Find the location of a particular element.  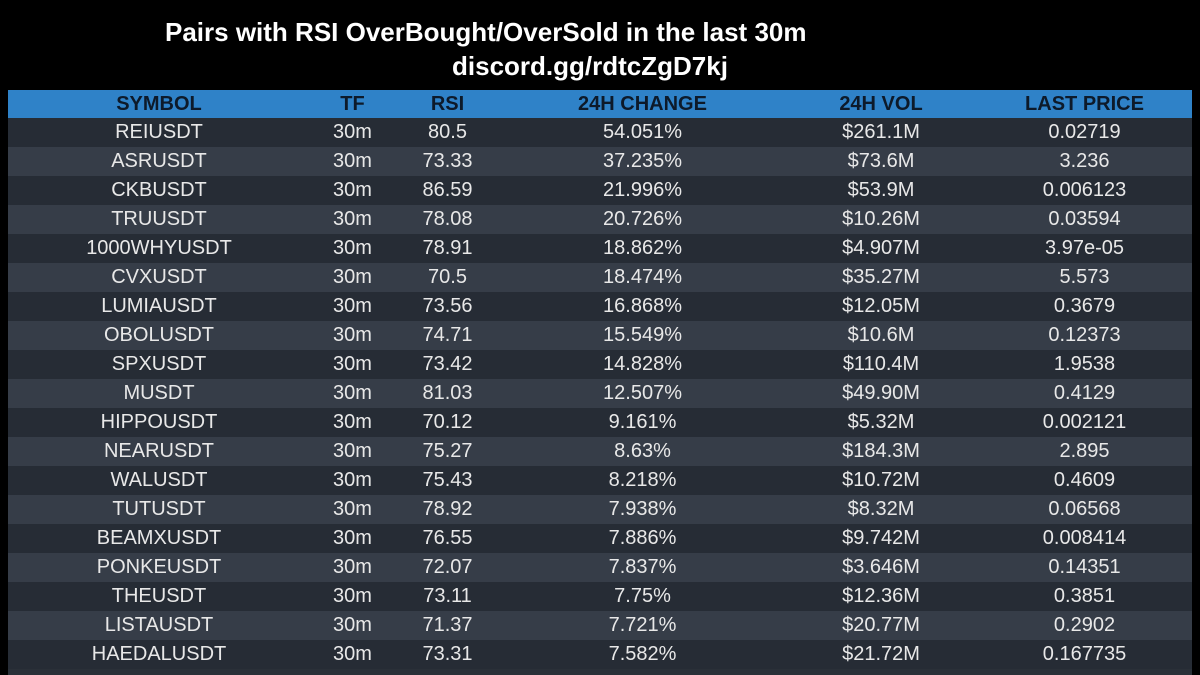

cell-rsi: 73.33 is located at coordinates (447, 161).